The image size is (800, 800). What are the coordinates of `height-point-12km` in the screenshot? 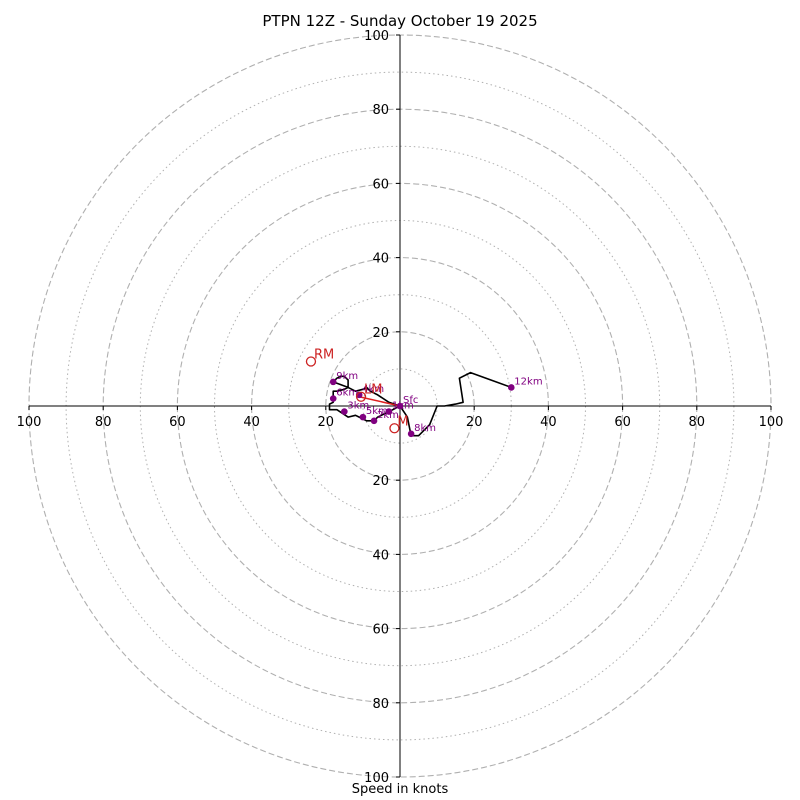 It's located at (511, 387).